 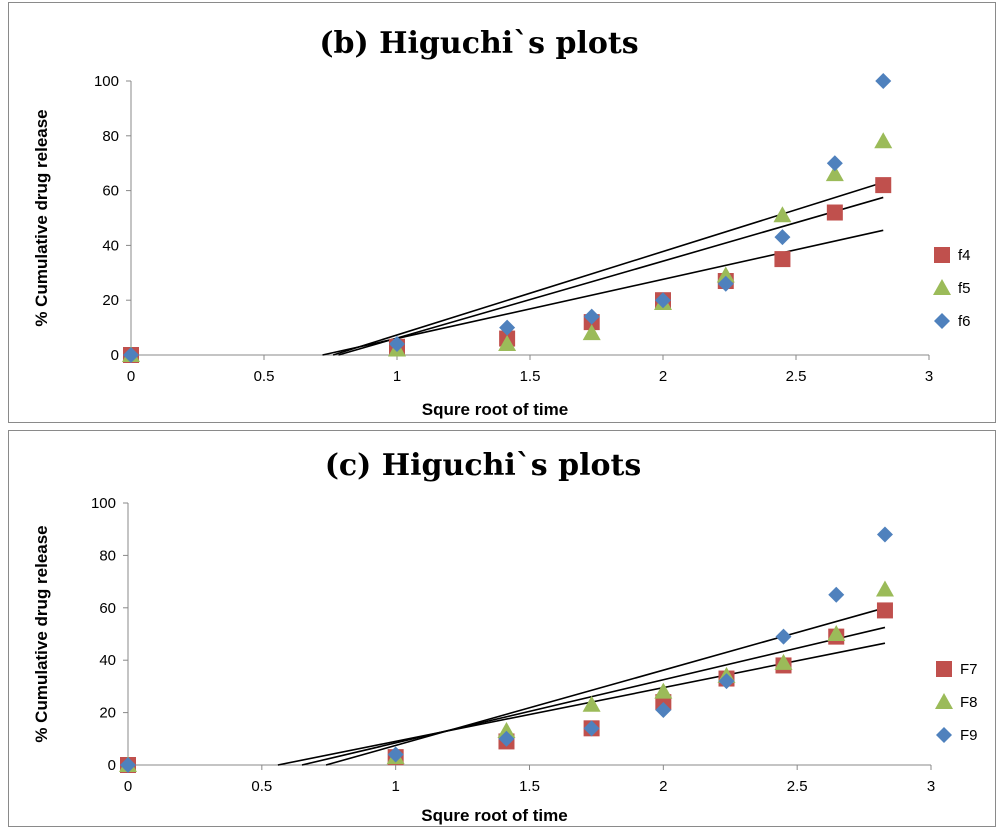 I want to click on legend-label-F7: F7, so click(x=969, y=669).